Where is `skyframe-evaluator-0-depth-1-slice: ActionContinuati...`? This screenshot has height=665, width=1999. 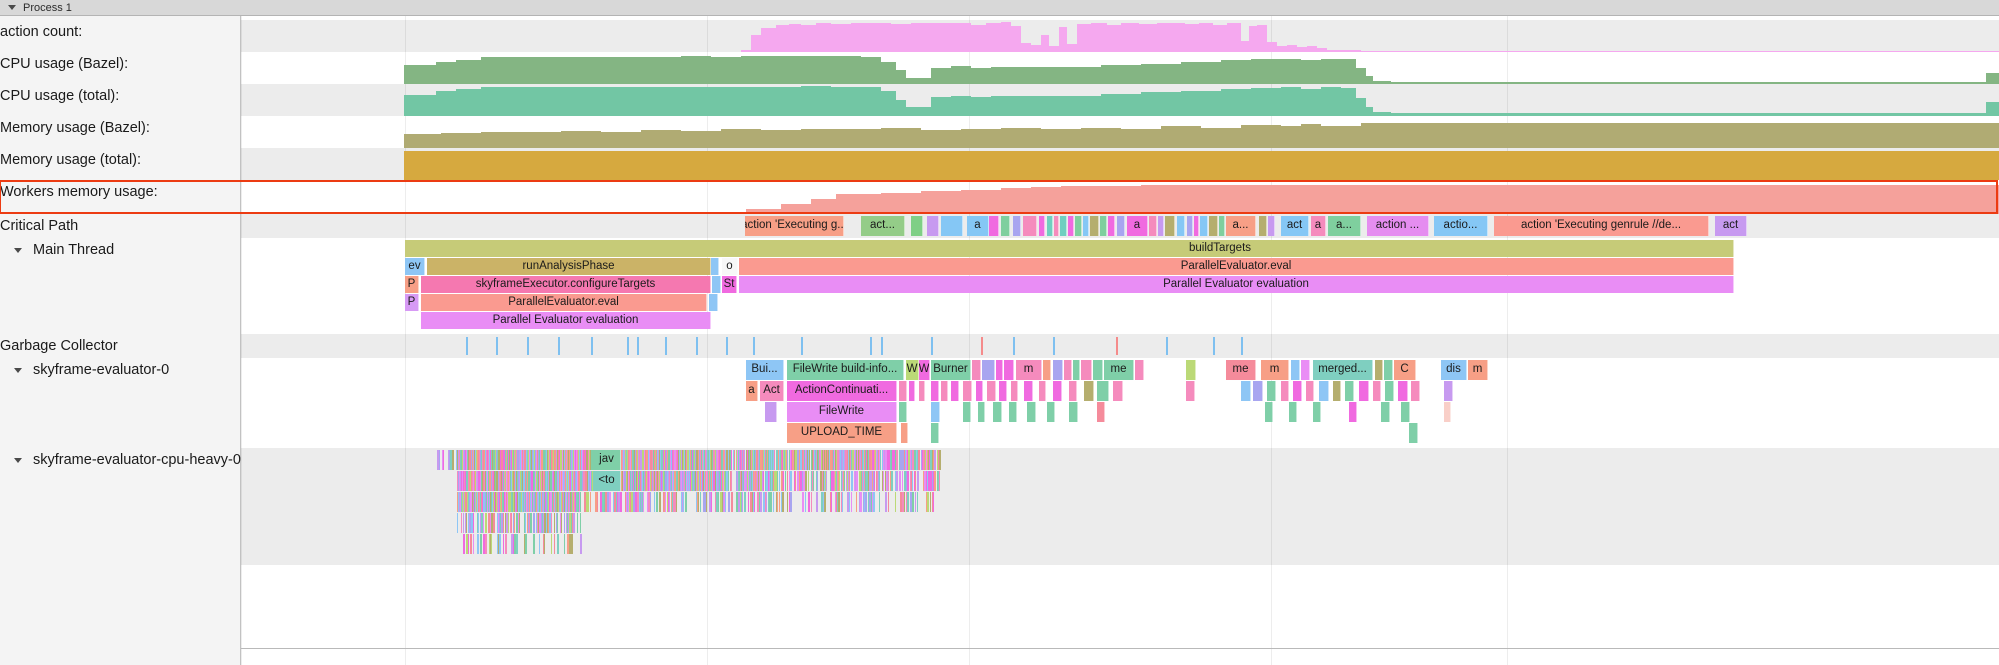
skyframe-evaluator-0-depth-1-slice: ActionContinuati... is located at coordinates (842, 391).